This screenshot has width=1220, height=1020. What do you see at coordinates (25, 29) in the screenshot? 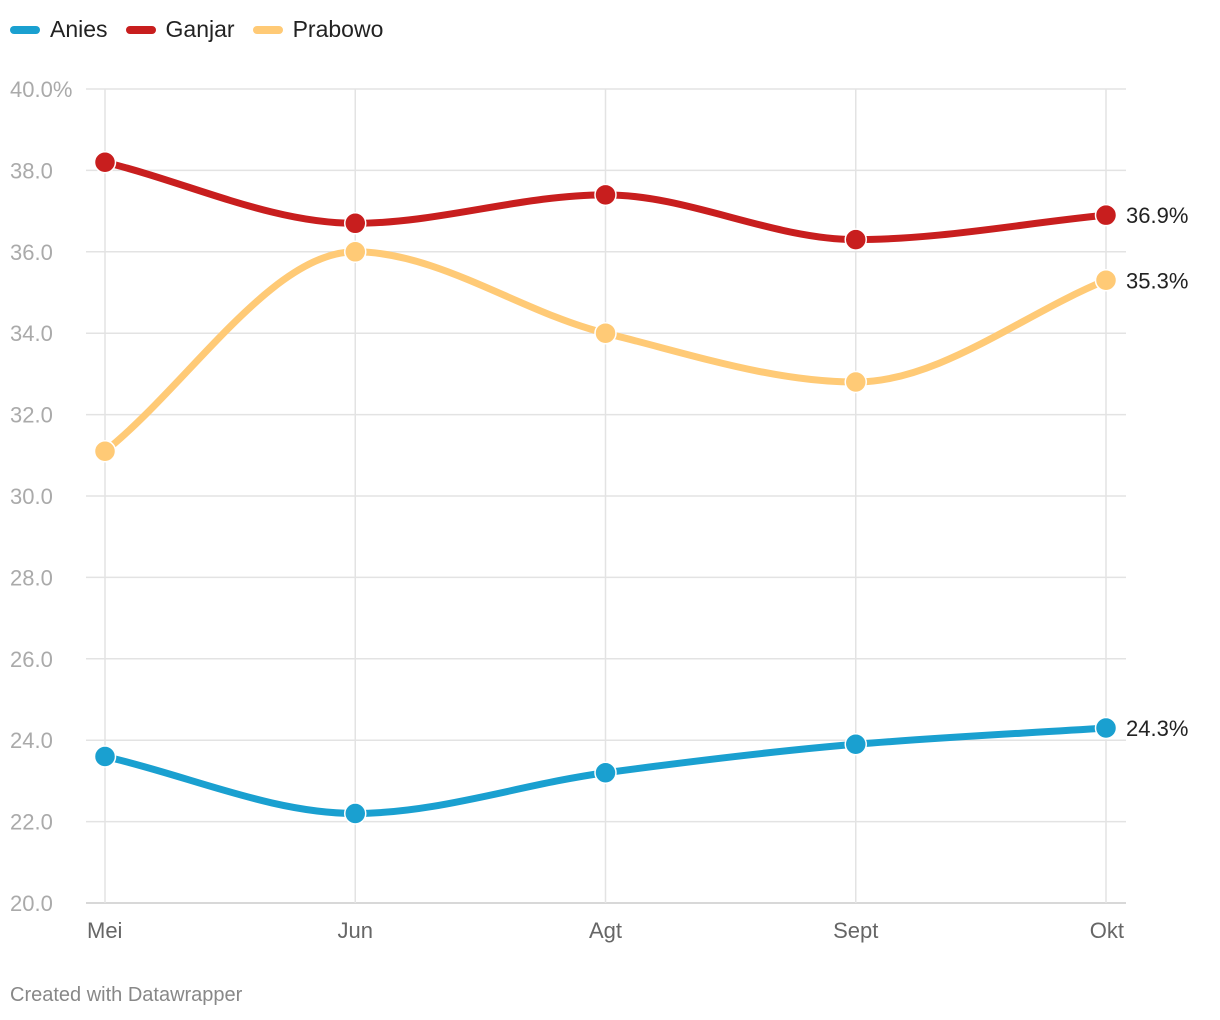
I see `legend-swatch-anies` at bounding box center [25, 29].